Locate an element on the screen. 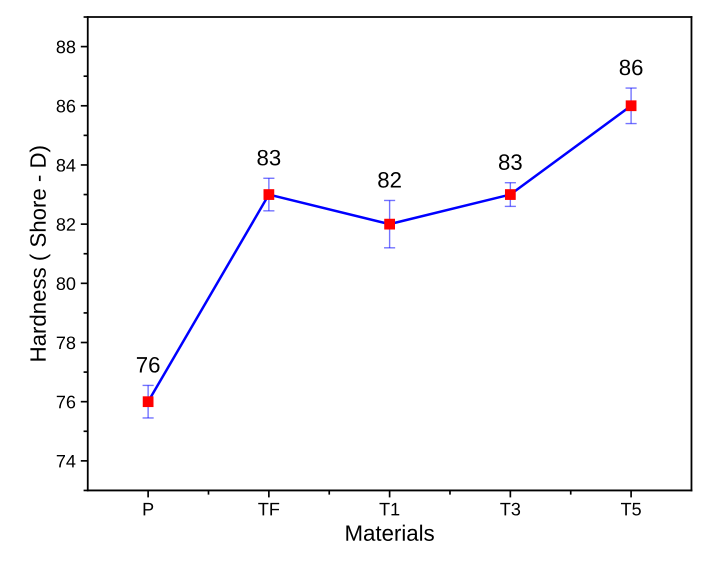 The image size is (702, 567). y-axis-title: Hardness ( Shore - D) is located at coordinates (40, 253).